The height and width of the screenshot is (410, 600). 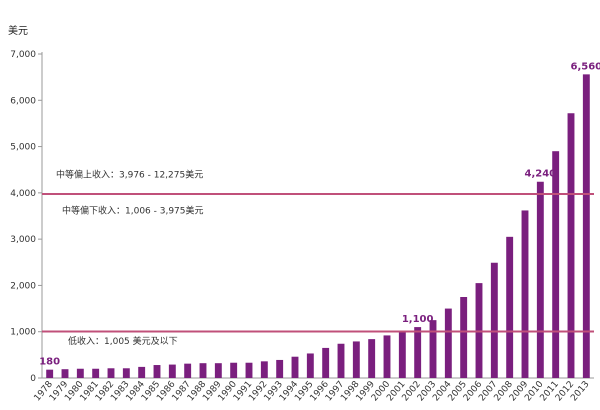 What do you see at coordinates (23, 55) in the screenshot?
I see `y-tick-label: 7,000` at bounding box center [23, 55].